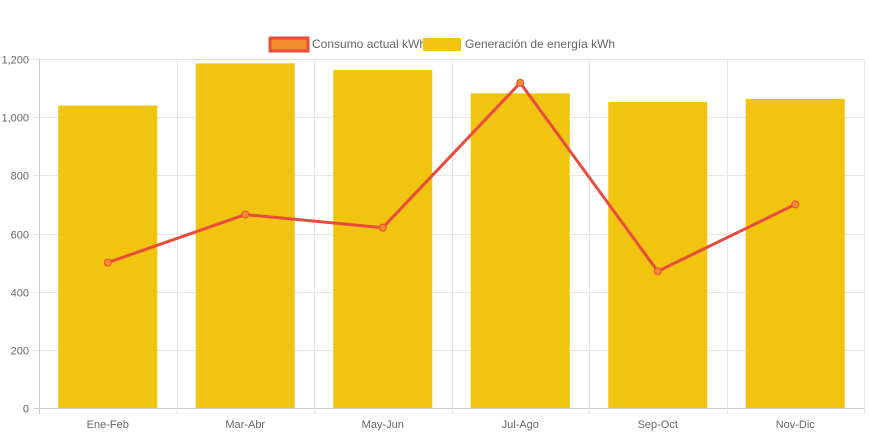  What do you see at coordinates (26, 410) in the screenshot?
I see `y-tick-label: 0` at bounding box center [26, 410].